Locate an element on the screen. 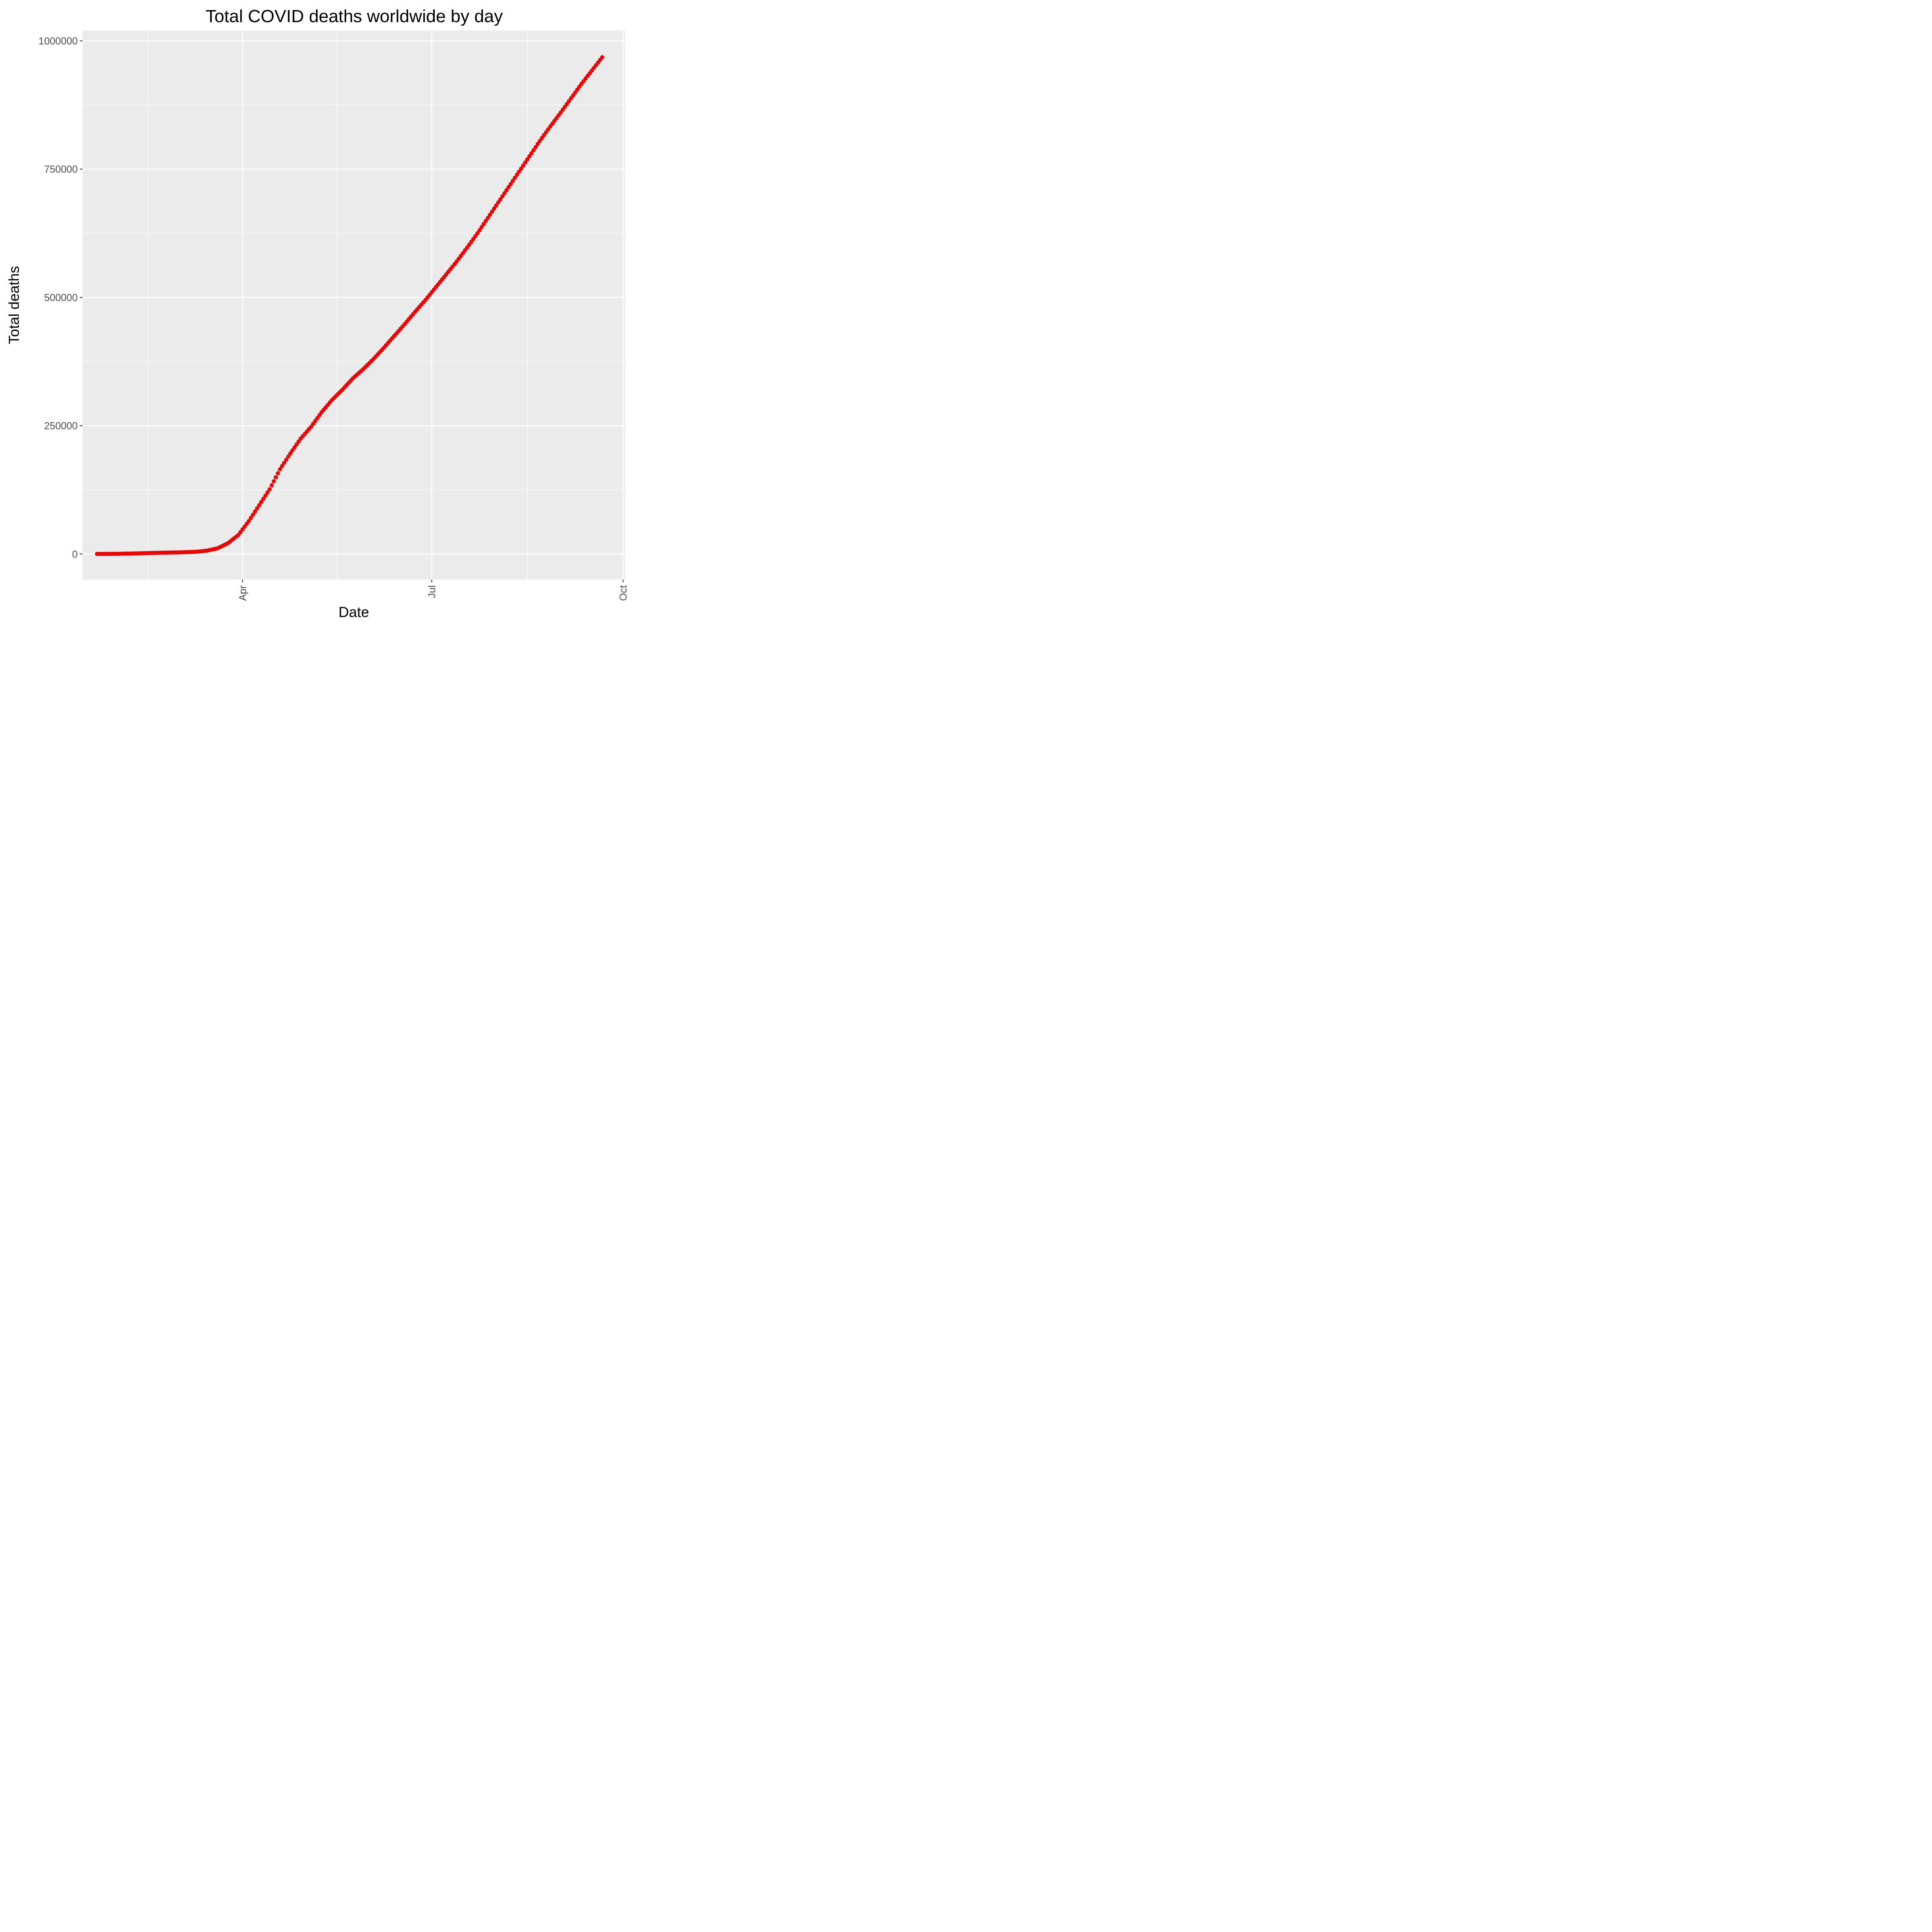 The height and width of the screenshot is (1932, 1932). x-axis: Apr Jul Oct is located at coordinates (433, 590).